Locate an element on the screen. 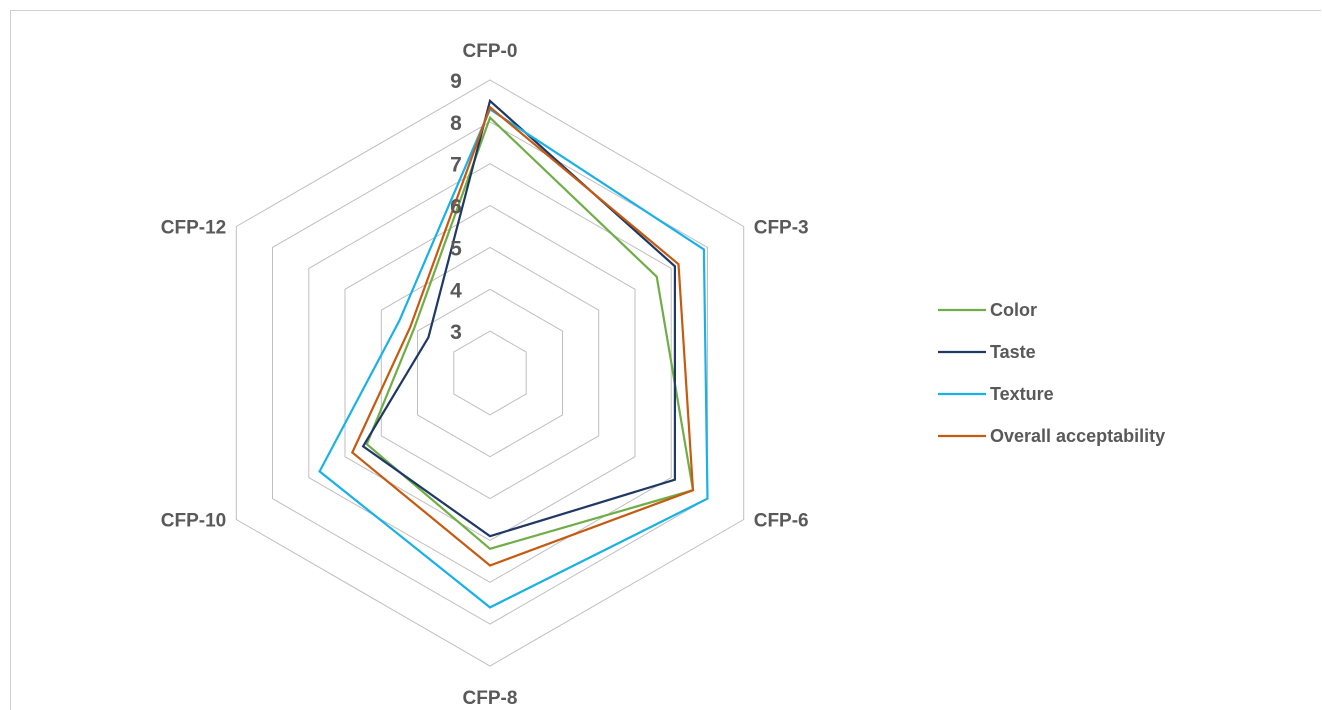  category-label: CFP-10 is located at coordinates (193, 521).